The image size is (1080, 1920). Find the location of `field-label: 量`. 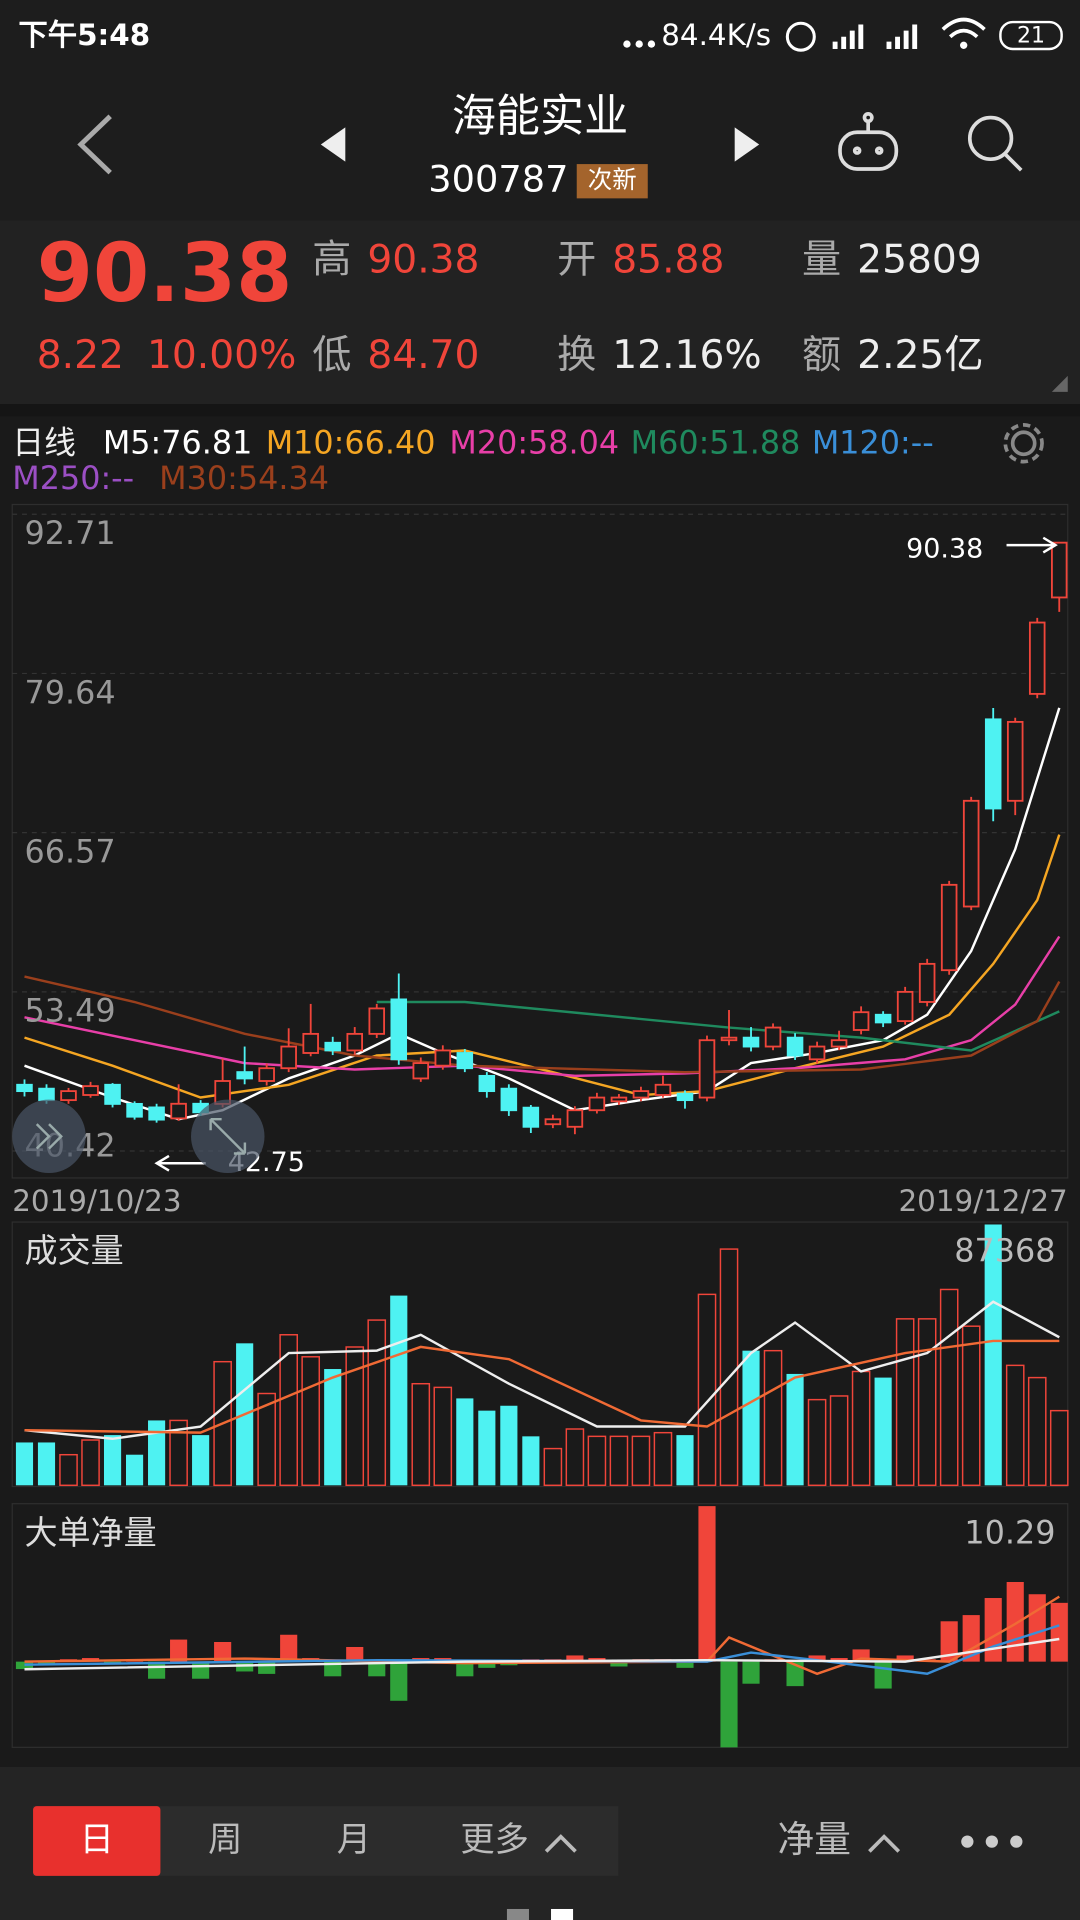

field-label: 量 is located at coordinates (821, 260).